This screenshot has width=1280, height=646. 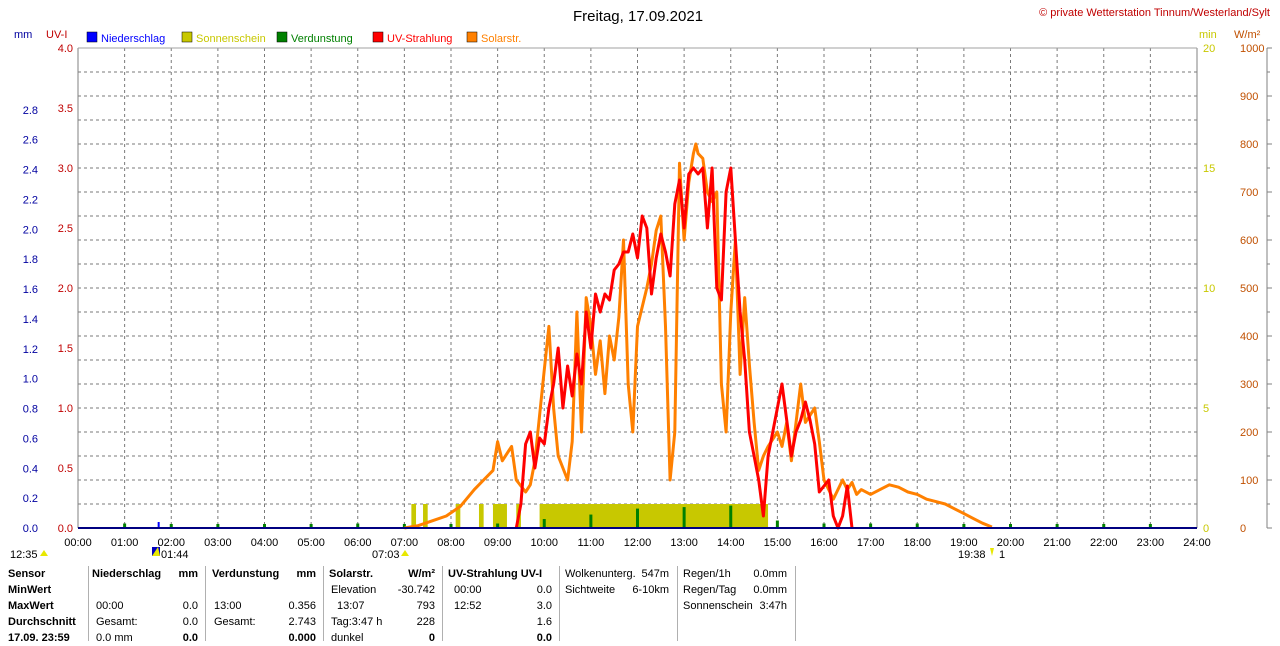 I want to click on x-tick-label: 14:00, so click(x=731, y=543).